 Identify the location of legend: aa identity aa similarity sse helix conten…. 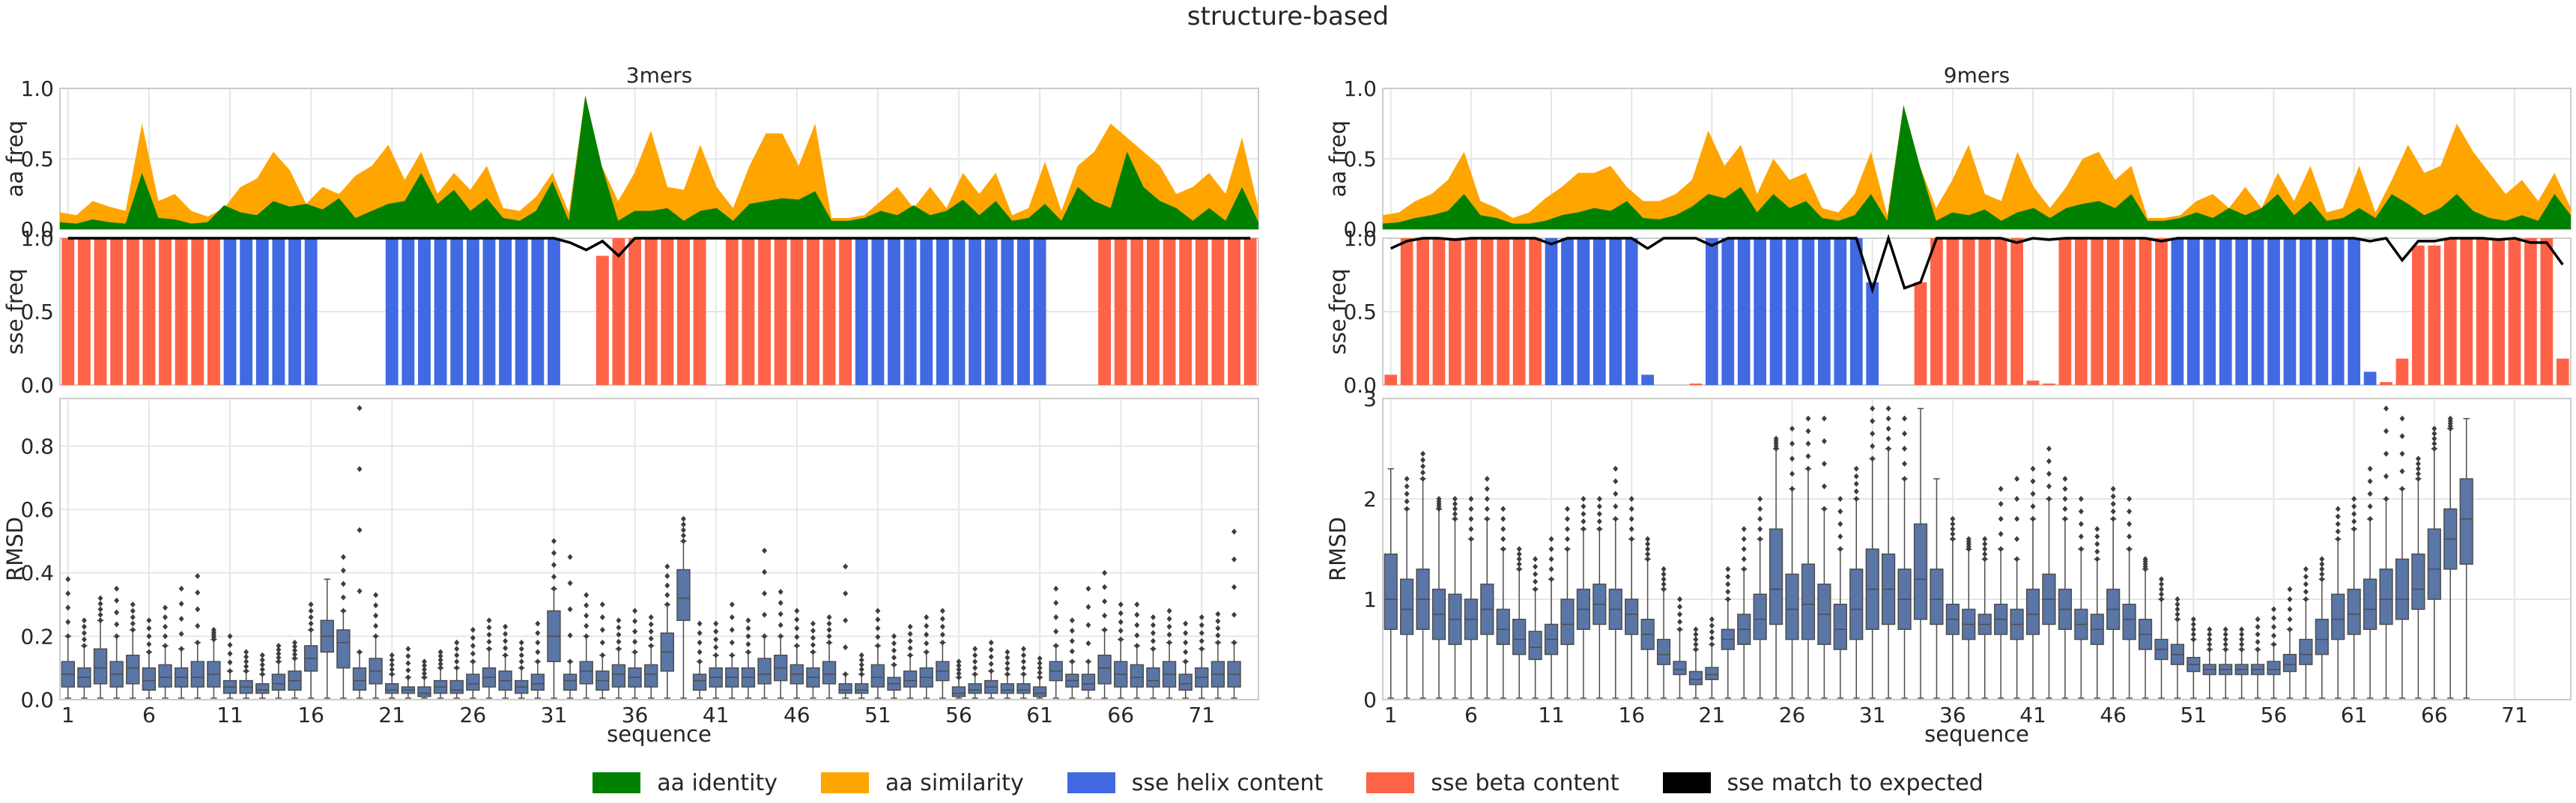
(1288, 783).